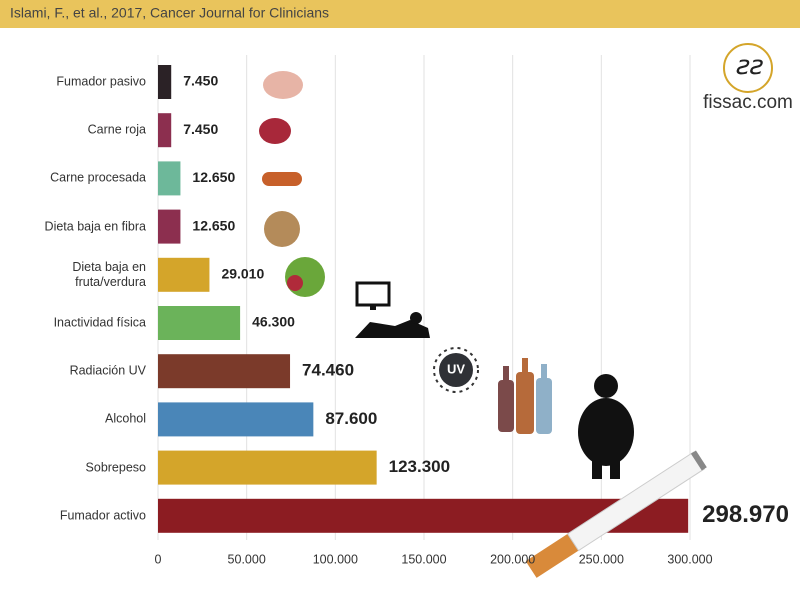 The width and height of the screenshot is (800, 600). What do you see at coordinates (292, 184) in the screenshot?
I see `food-icons` at bounding box center [292, 184].